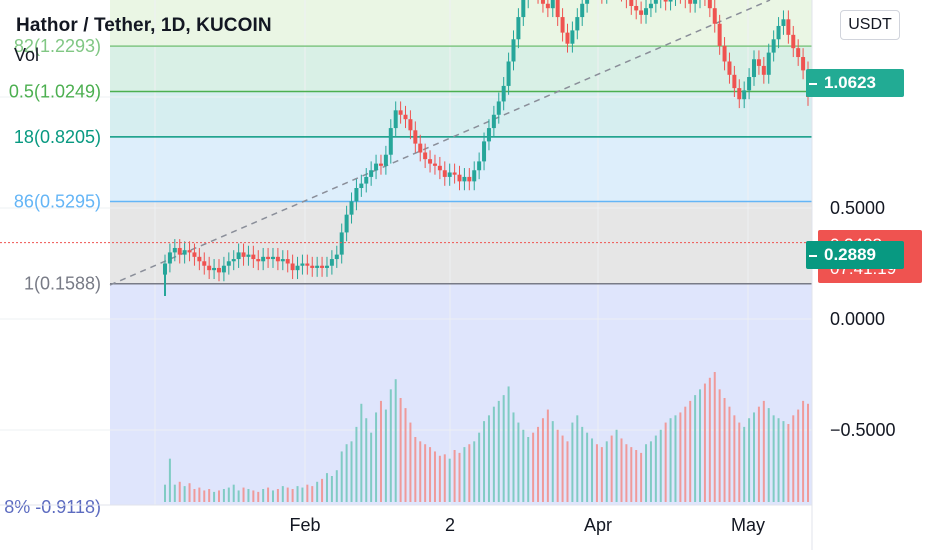 This screenshot has width=932, height=550. Describe the element at coordinates (144, 25) in the screenshot. I see `chart-title: Hathor / Tether, 1D, KUCOIN` at that location.